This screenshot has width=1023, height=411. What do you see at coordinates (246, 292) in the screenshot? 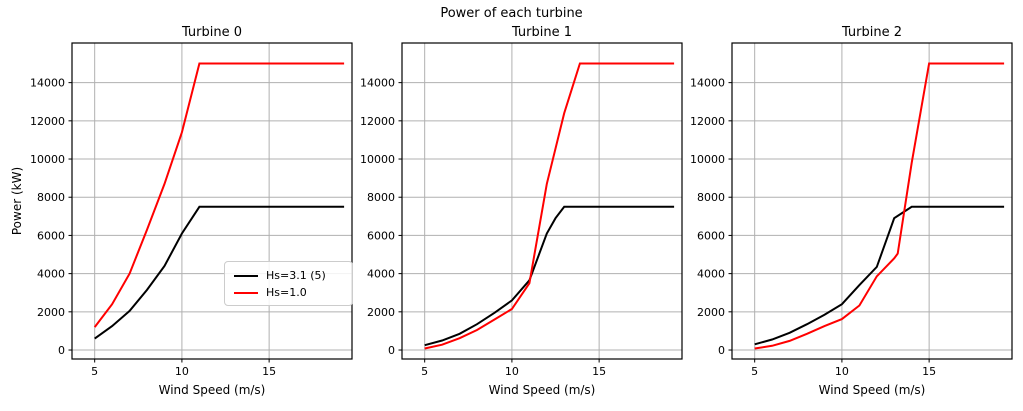
I see `red-line-swatch-icon` at bounding box center [246, 292].